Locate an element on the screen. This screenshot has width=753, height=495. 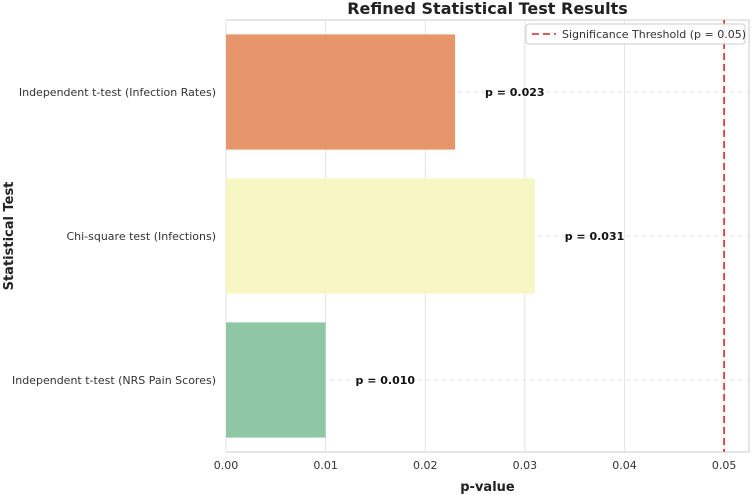
y-category-label: Independent t-test (Infection Rates) is located at coordinates (117, 92).